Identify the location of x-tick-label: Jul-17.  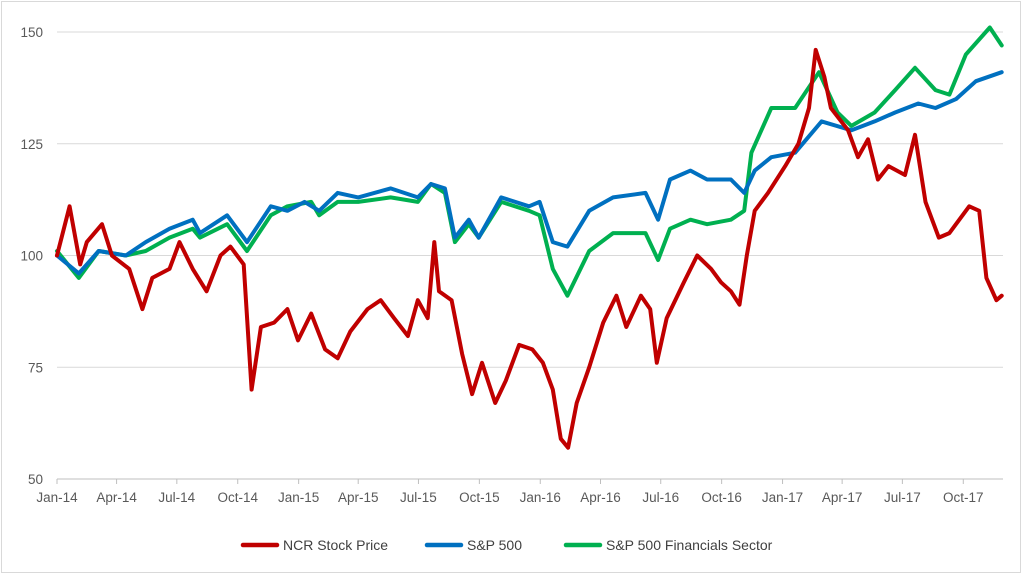
(902, 497).